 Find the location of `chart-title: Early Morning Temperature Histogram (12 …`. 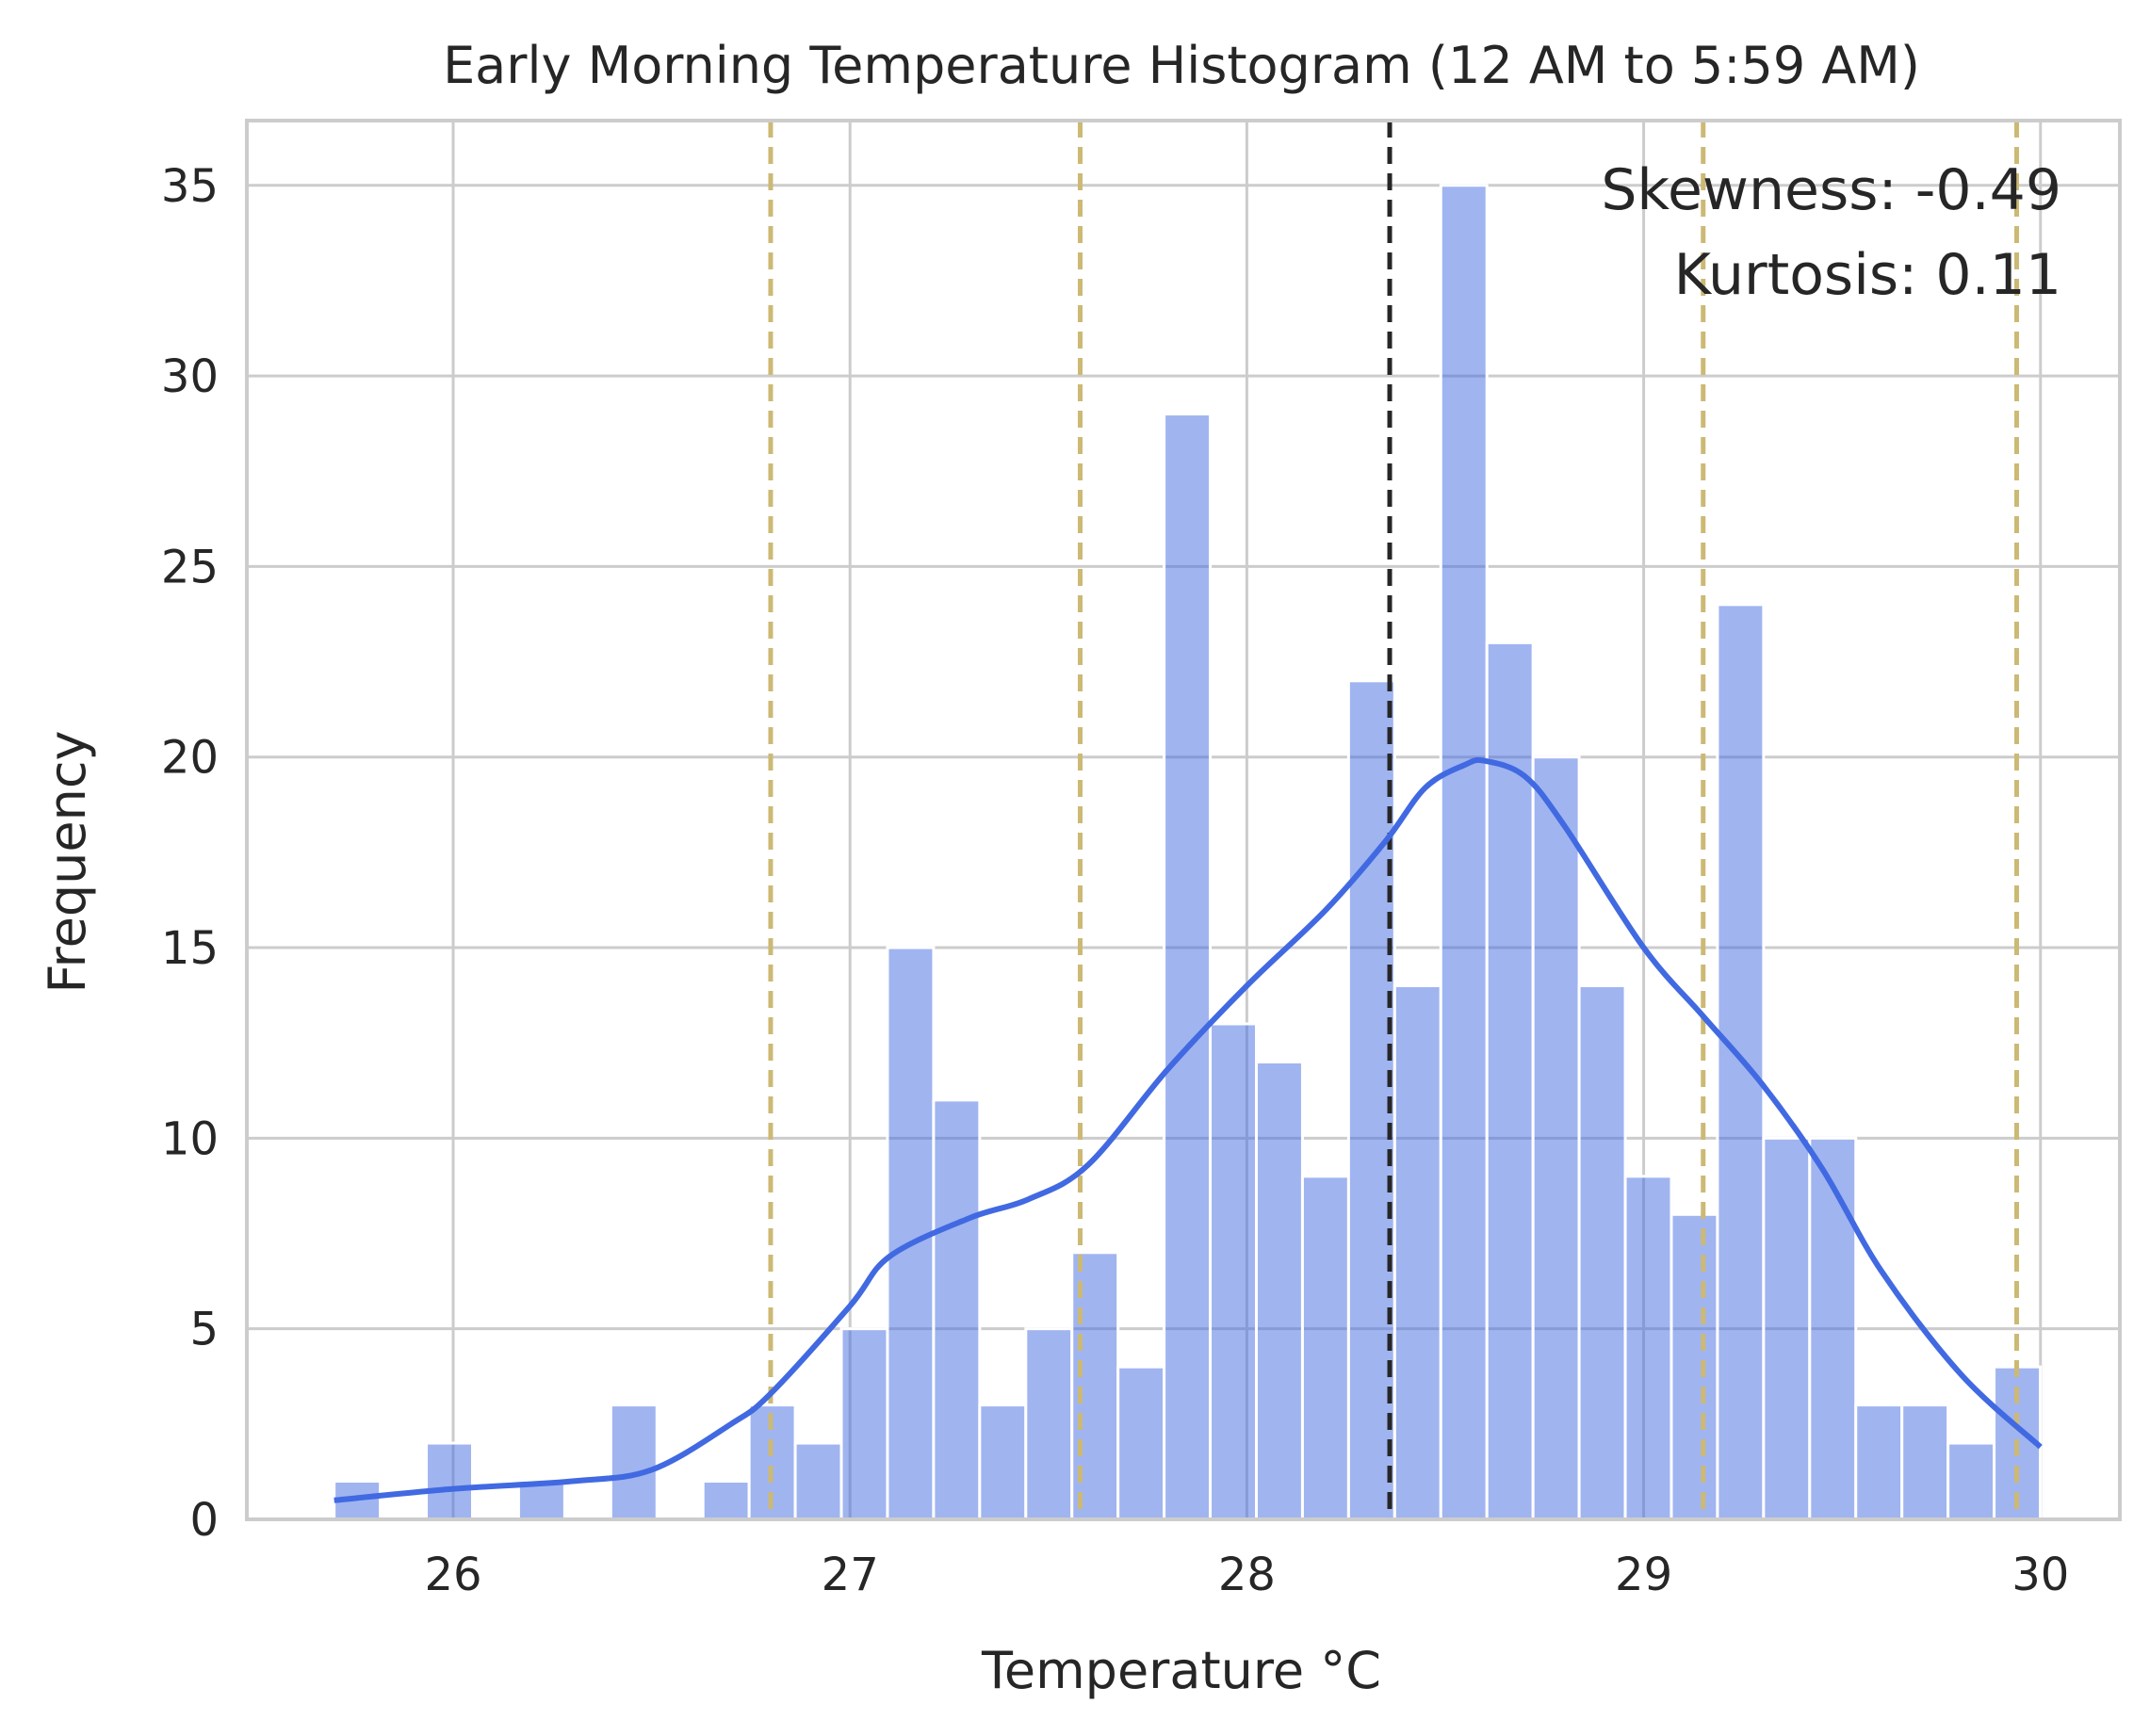

chart-title: Early Morning Temperature Histogram (12 … is located at coordinates (1181, 65).